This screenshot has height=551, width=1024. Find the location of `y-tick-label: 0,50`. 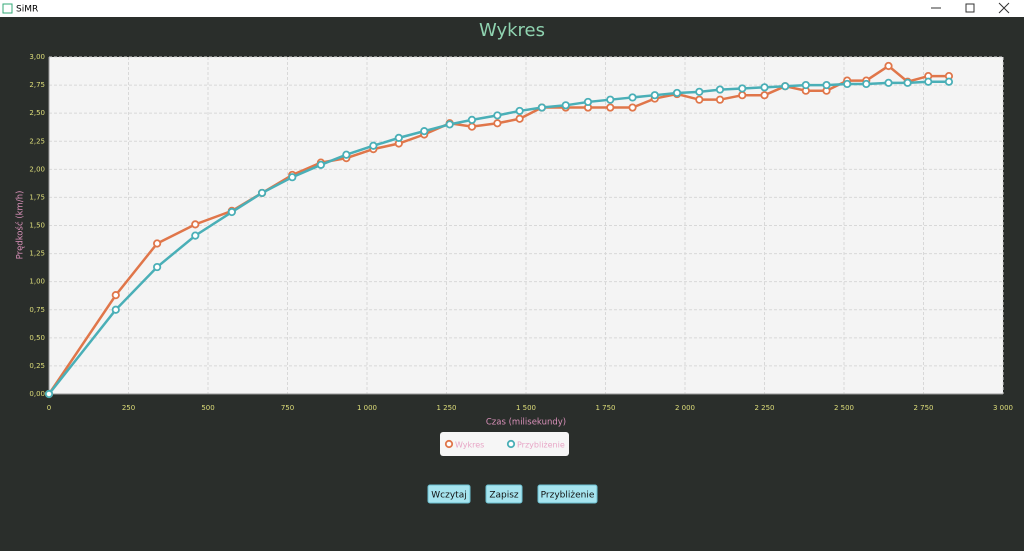

y-tick-label: 0,50 is located at coordinates (37, 338).